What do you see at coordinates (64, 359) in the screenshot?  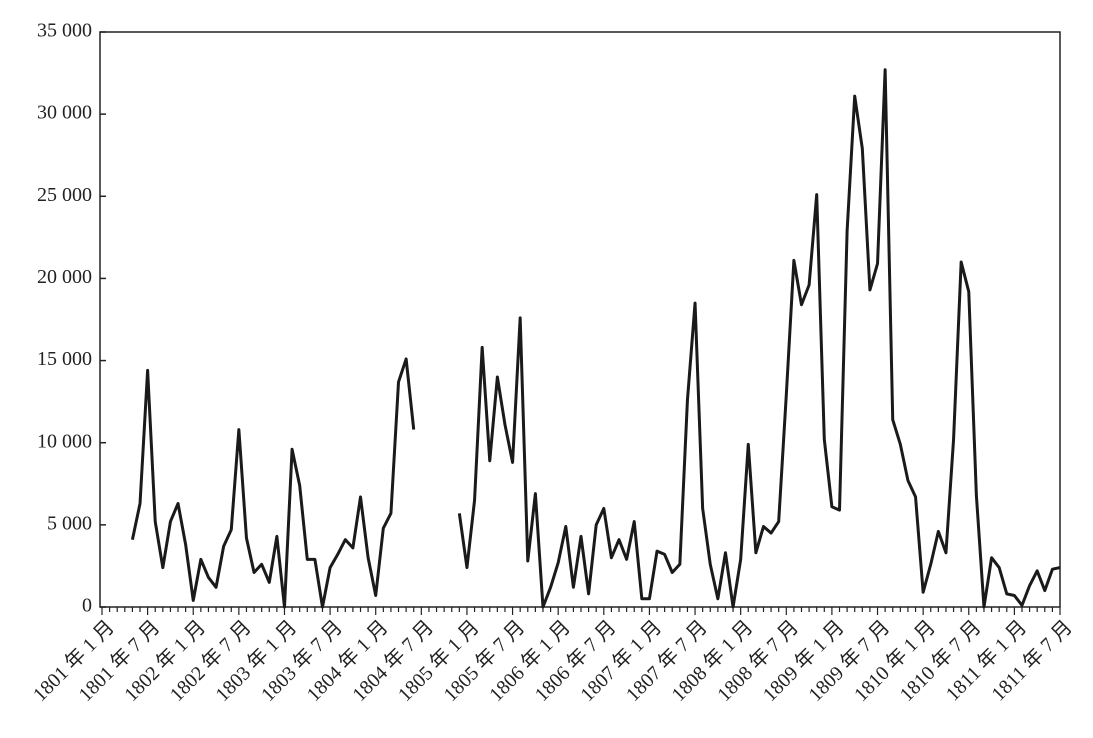 I see `y-tick-label: 15 000` at bounding box center [64, 359].